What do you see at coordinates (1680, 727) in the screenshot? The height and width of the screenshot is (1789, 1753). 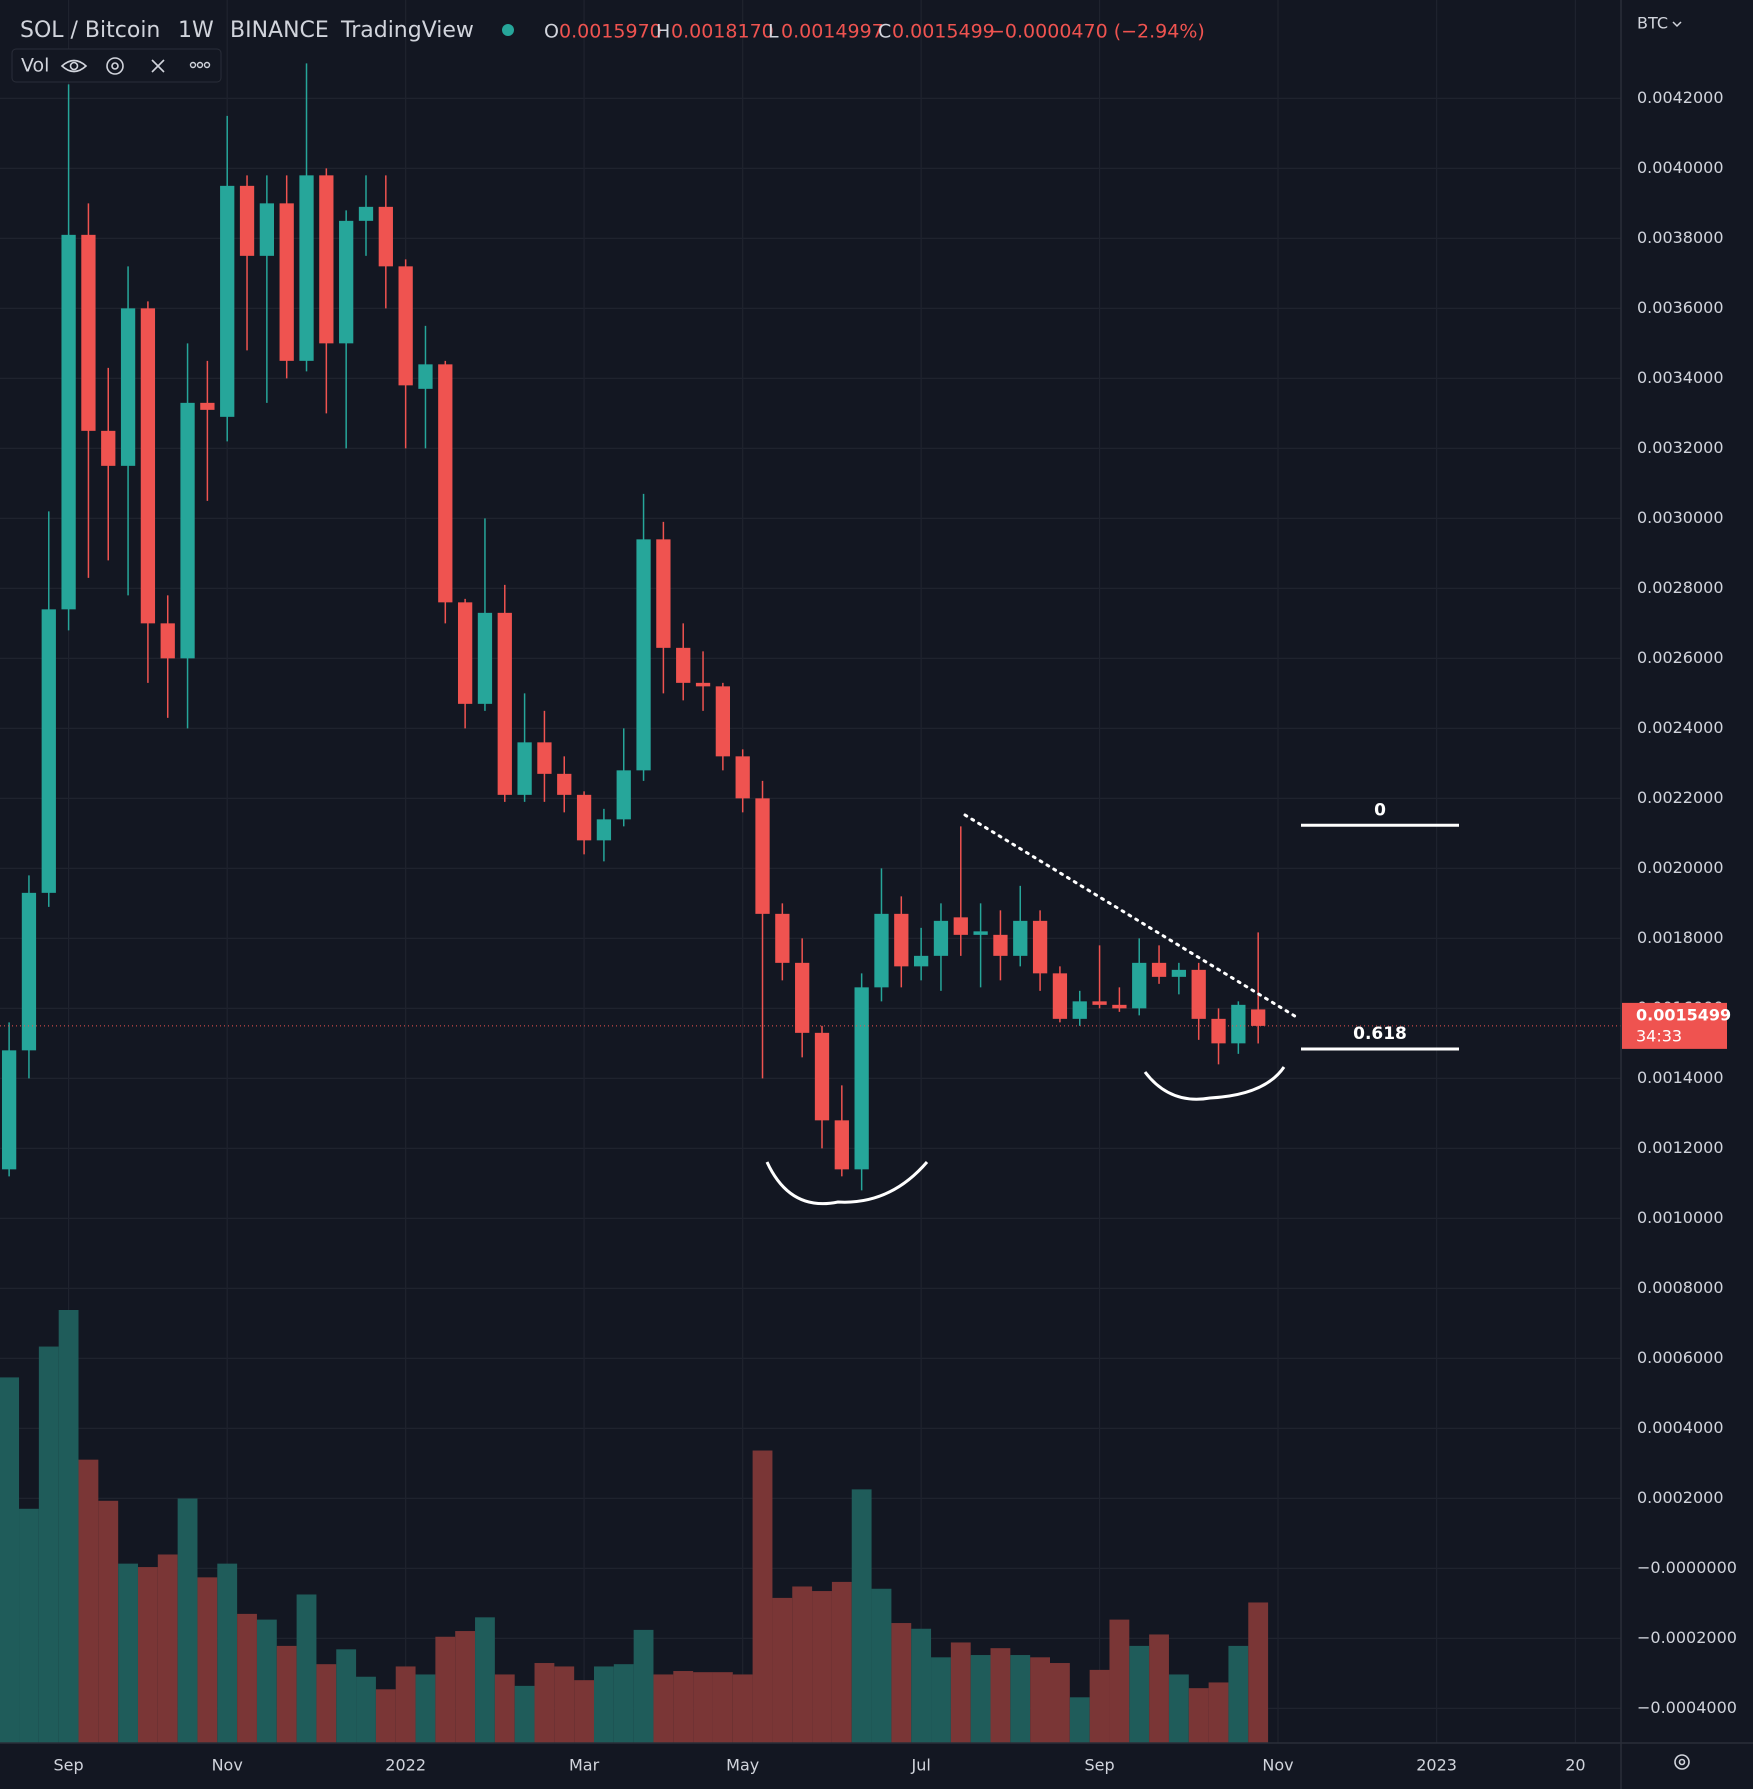 I see `y-tick-label: 0.0024000` at bounding box center [1680, 727].